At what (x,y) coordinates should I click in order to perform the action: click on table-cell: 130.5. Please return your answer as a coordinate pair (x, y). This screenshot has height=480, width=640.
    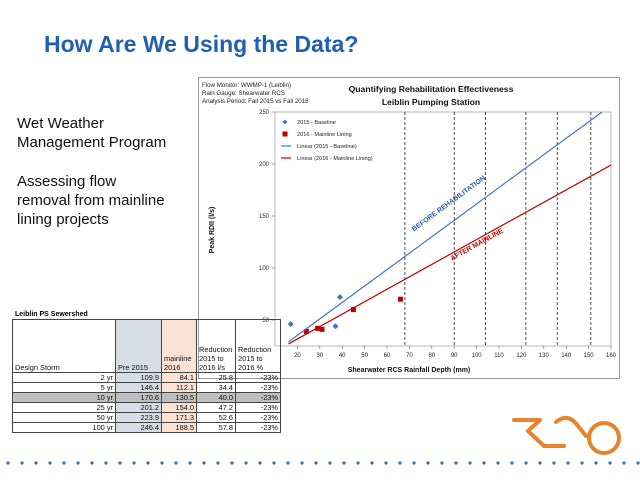
    Looking at the image, I should click on (179, 397).